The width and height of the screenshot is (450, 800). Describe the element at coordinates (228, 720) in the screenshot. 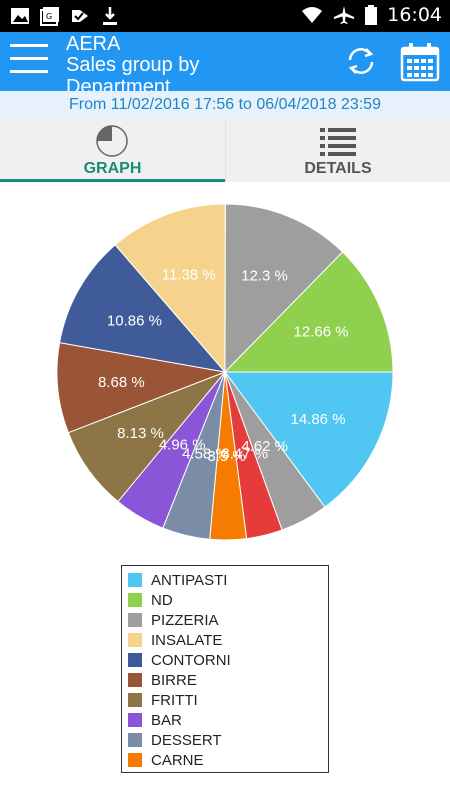

I see `legend-item: BAR` at that location.